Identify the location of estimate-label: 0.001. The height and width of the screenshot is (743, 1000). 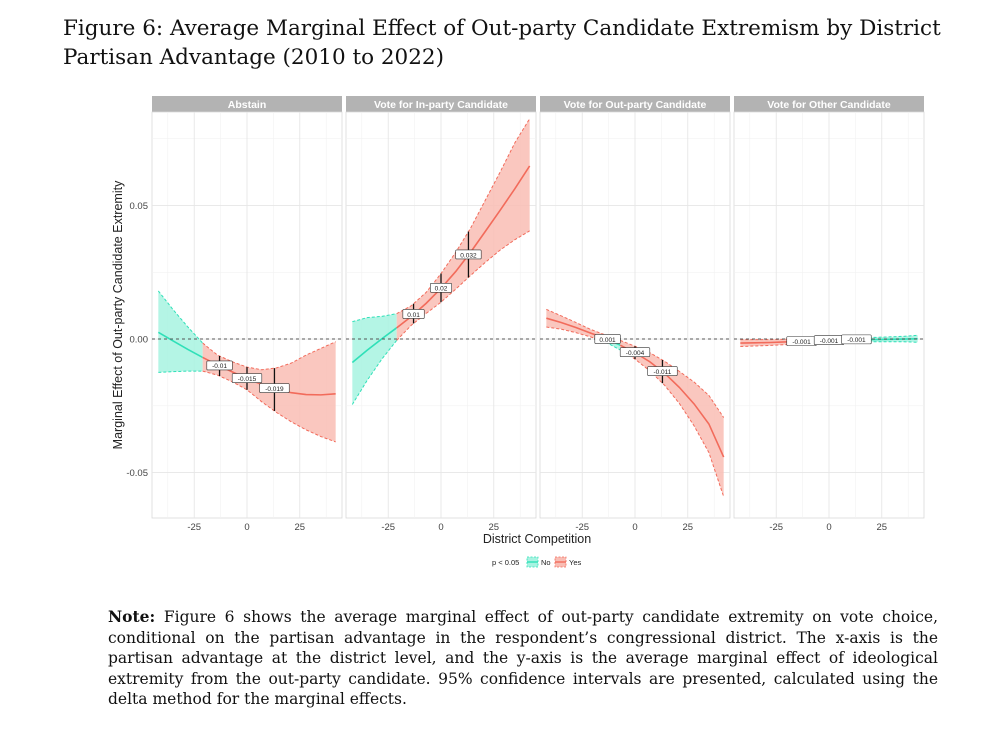
(607, 340).